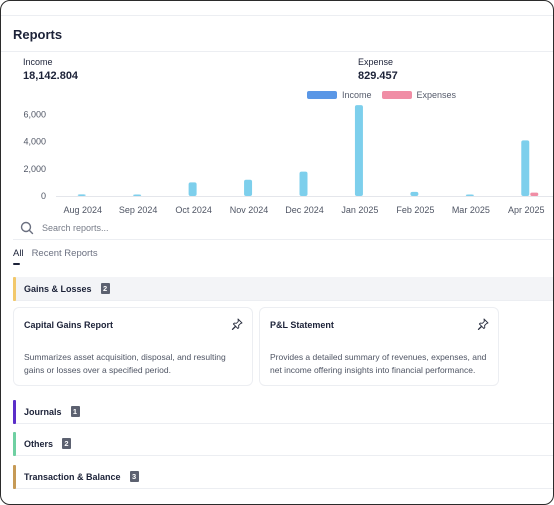  Describe the element at coordinates (51, 76) in the screenshot. I see `income-value: 18,142.804` at that location.